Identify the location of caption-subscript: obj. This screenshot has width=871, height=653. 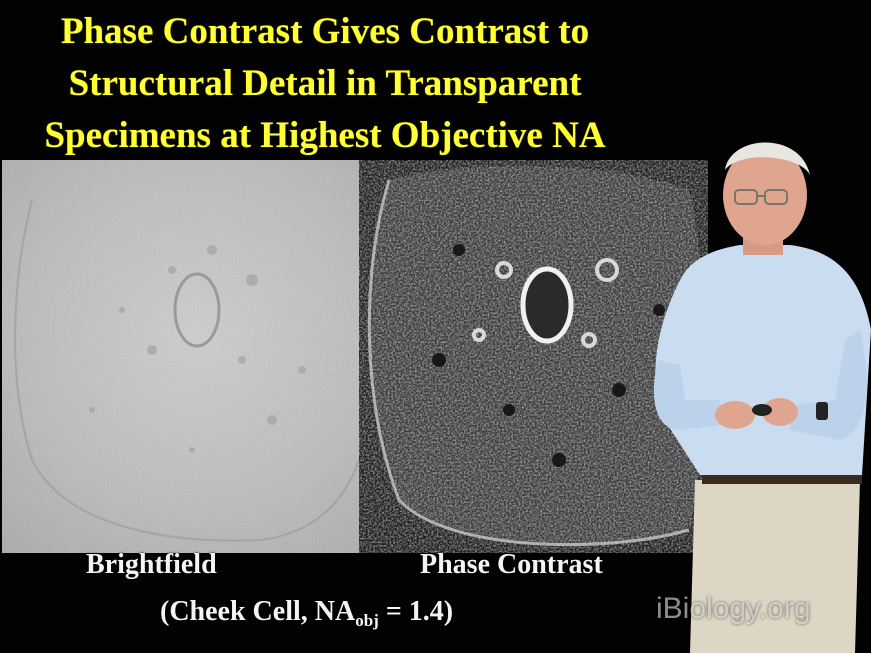
(367, 620).